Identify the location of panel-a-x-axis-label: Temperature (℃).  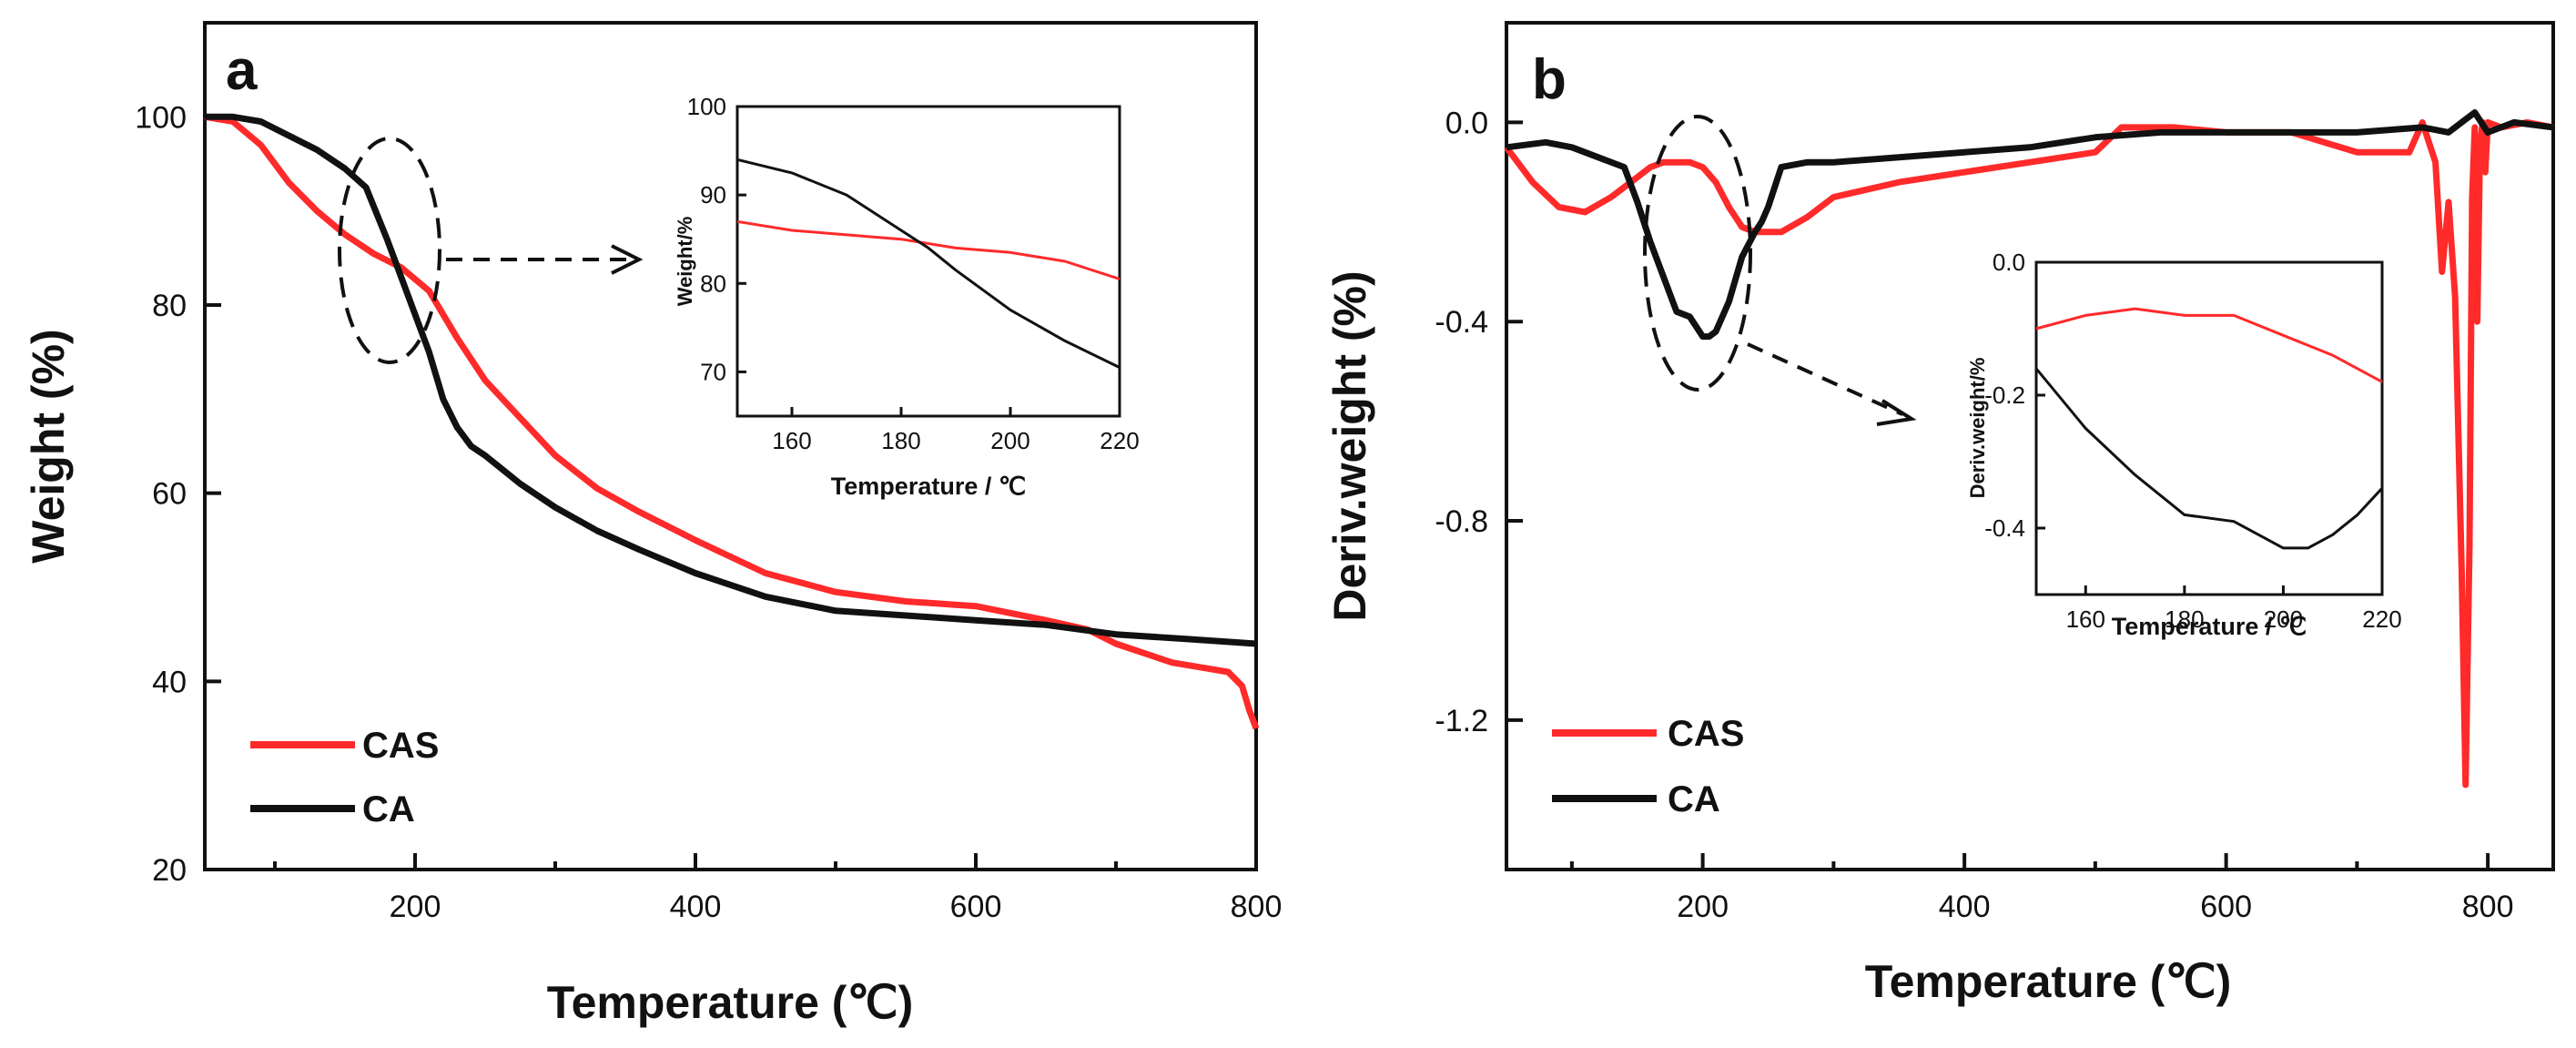
(730, 1002).